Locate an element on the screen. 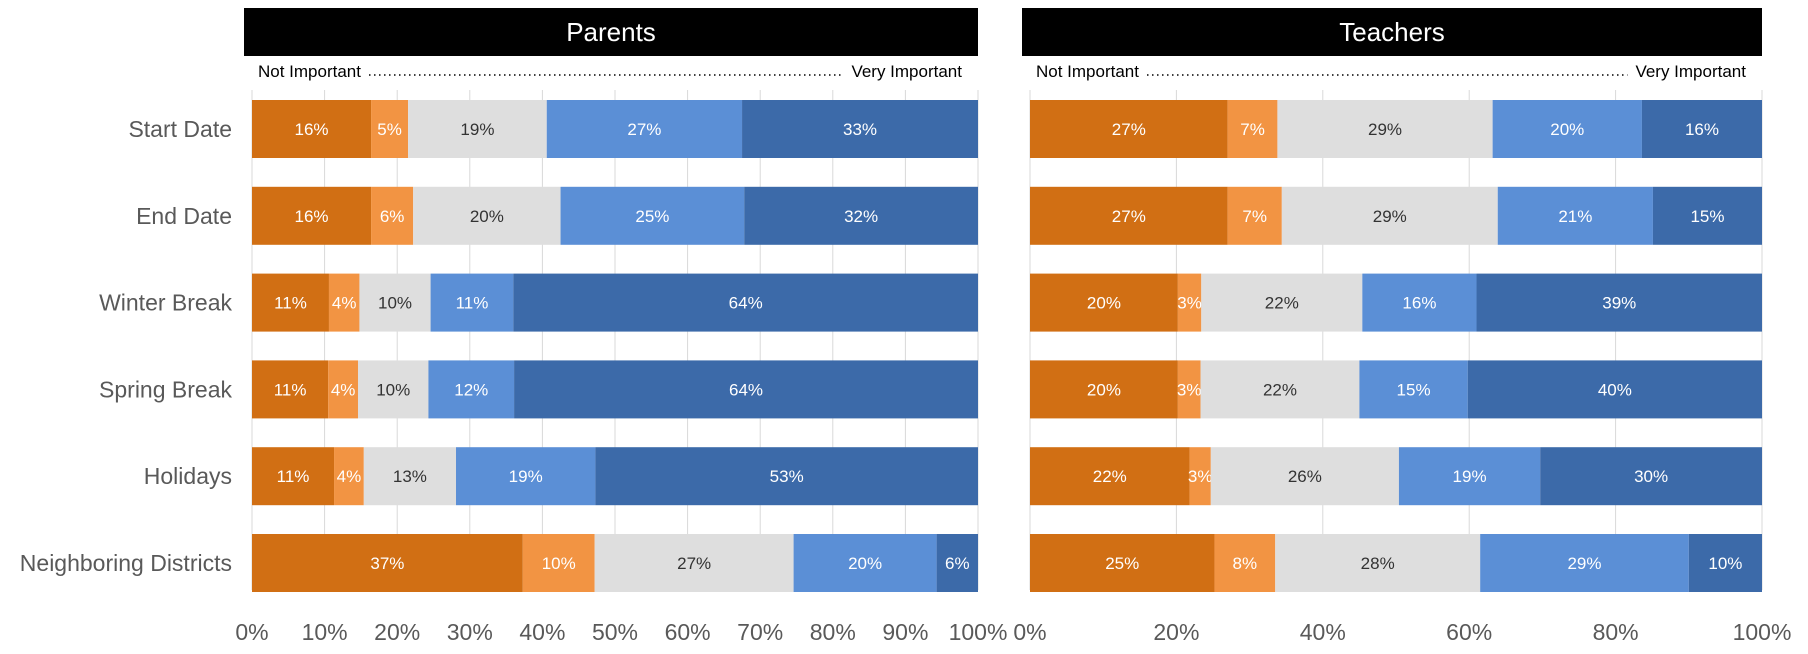 Image resolution: width=1808 pixels, height=654 pixels. category-label: End Date is located at coordinates (184, 216).